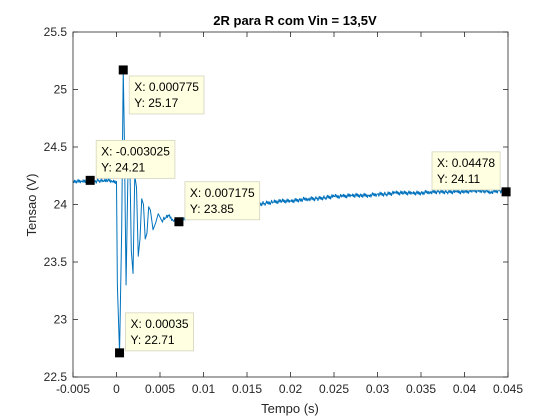  I want to click on x-tick-label: -0.005, so click(73, 389).